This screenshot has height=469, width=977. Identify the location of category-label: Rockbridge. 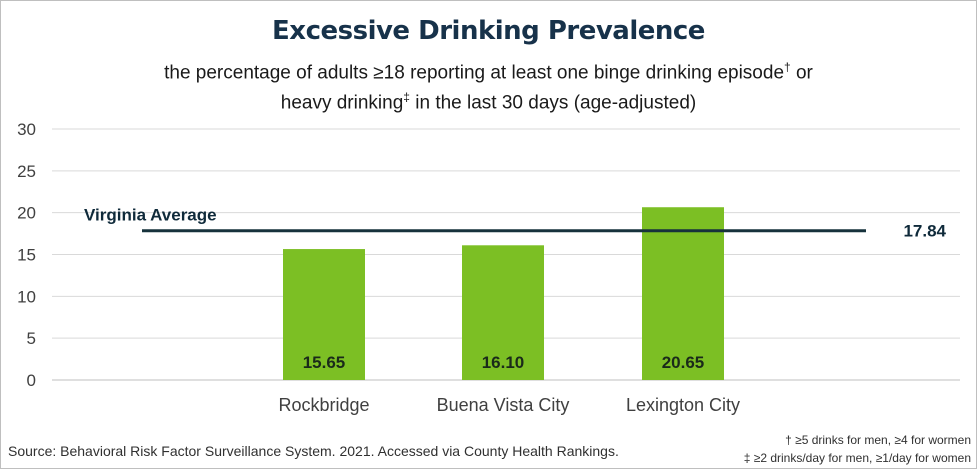
(323, 405).